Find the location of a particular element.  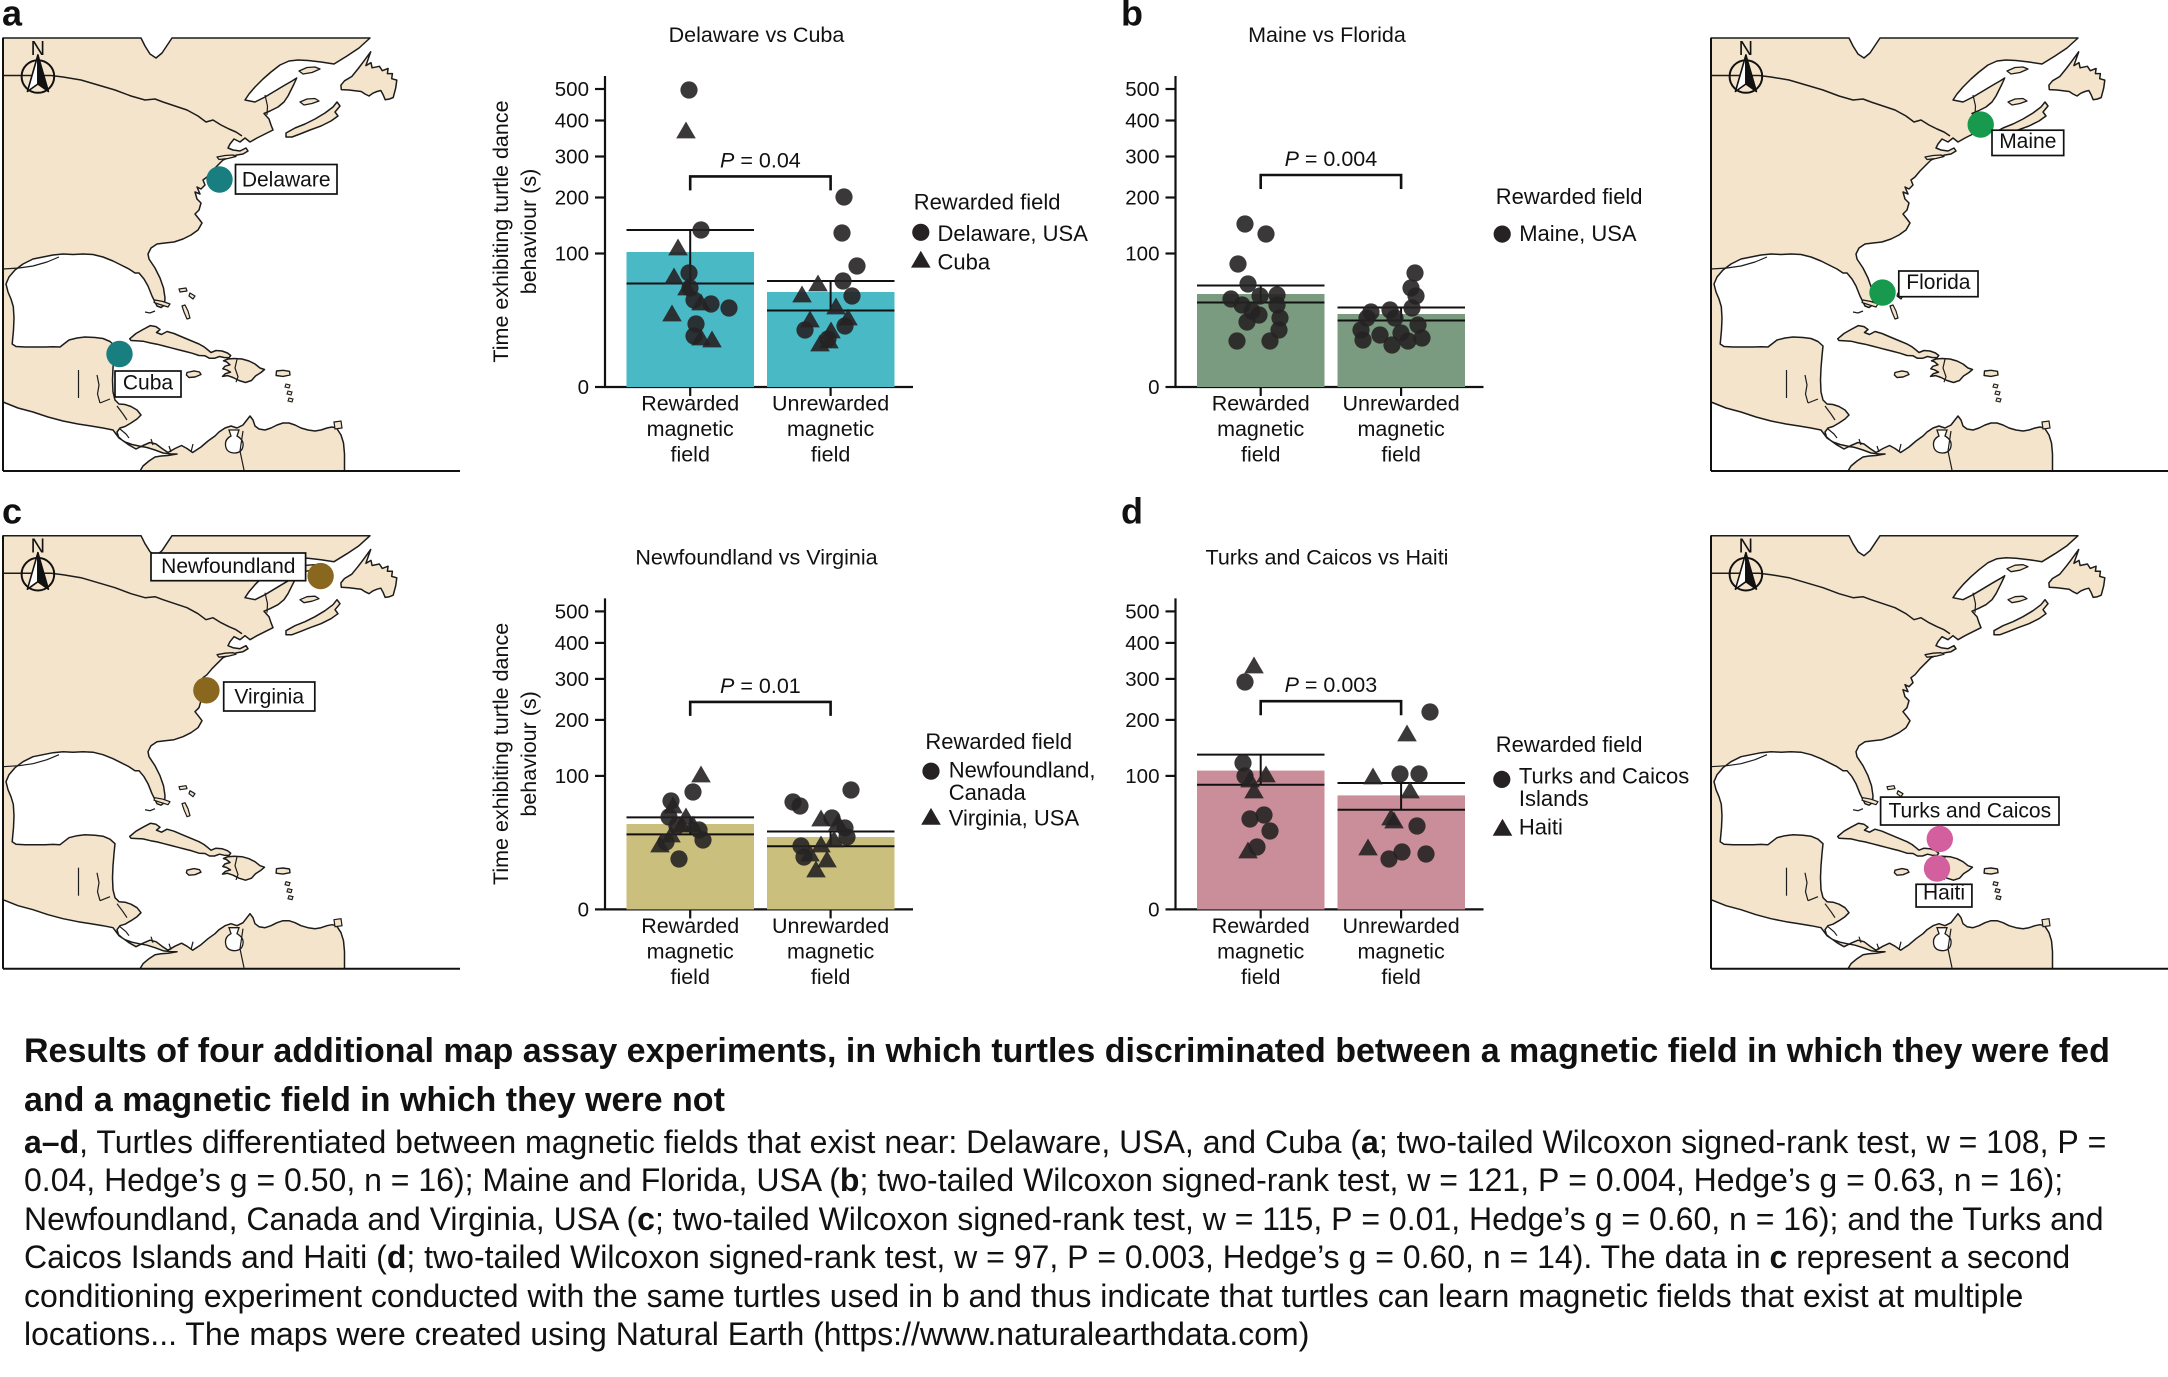

svg-text: c is located at coordinates (12, 511).